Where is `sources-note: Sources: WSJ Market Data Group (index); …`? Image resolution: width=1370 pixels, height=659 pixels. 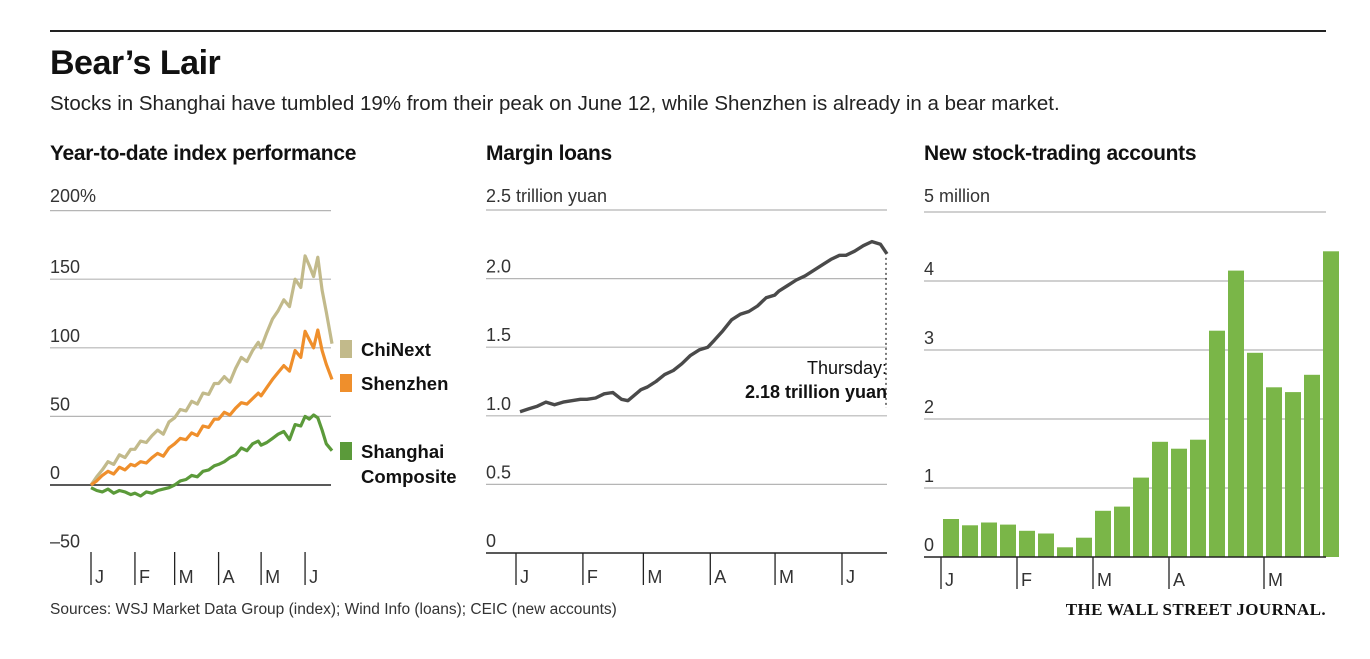 sources-note: Sources: WSJ Market Data Group (index); … is located at coordinates (333, 609).